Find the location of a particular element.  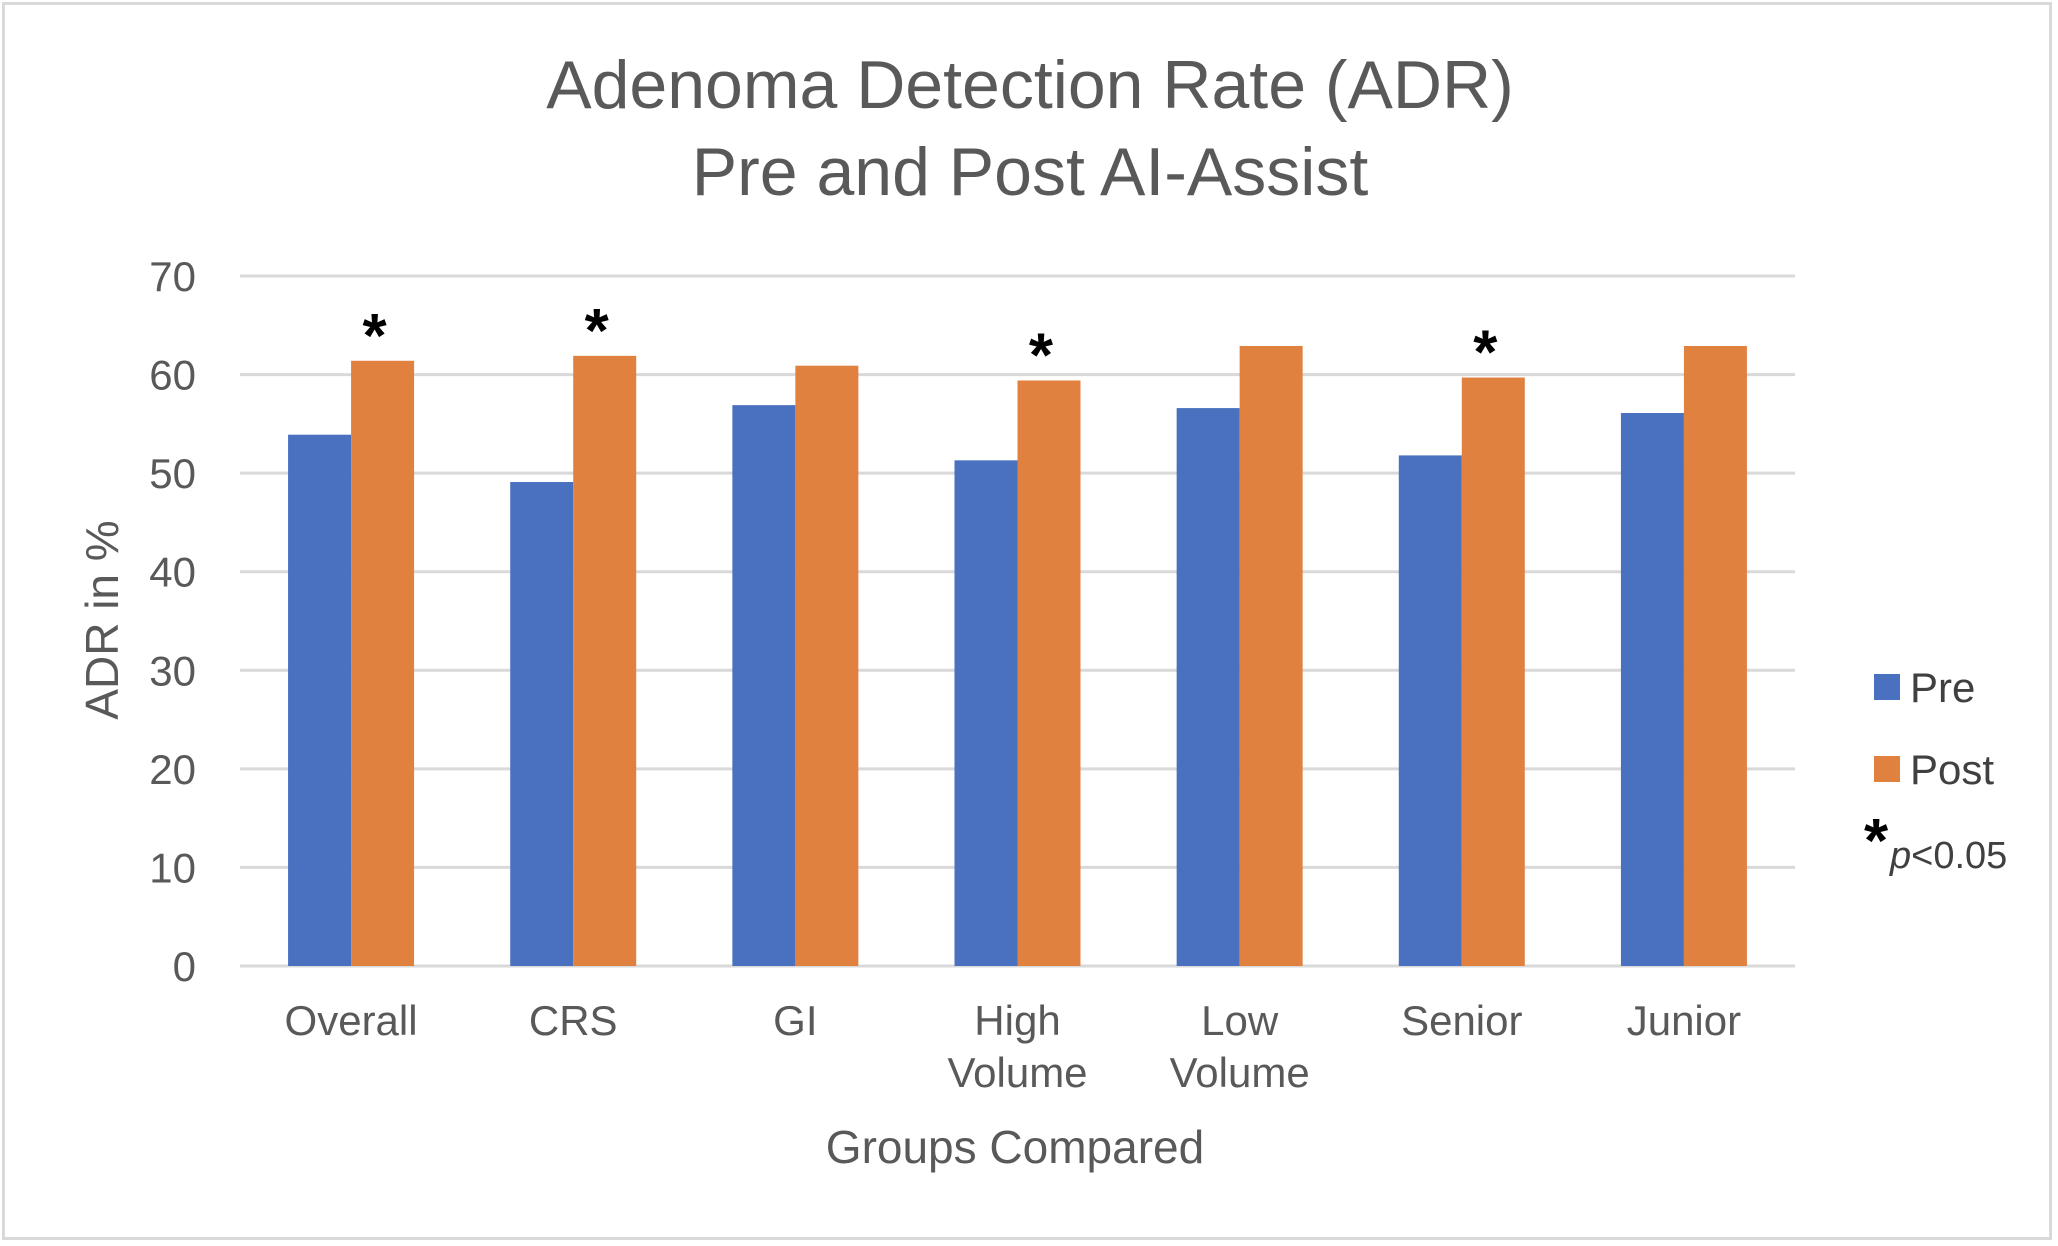

x-tick-label: Overall is located at coordinates (351, 1020).